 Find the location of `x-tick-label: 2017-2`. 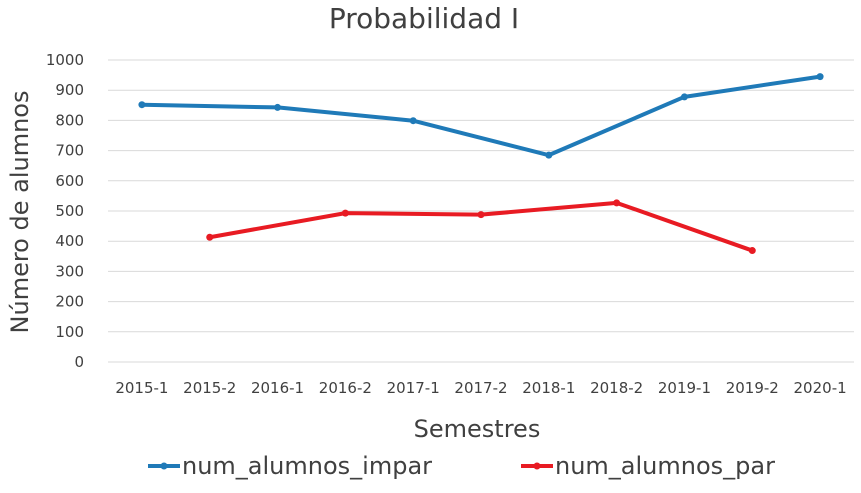

x-tick-label: 2017-2 is located at coordinates (480, 388).